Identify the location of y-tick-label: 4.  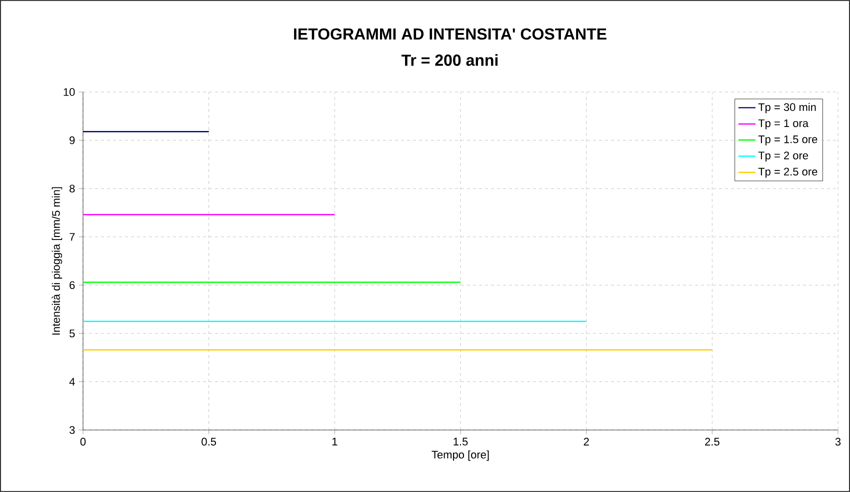
(72, 382).